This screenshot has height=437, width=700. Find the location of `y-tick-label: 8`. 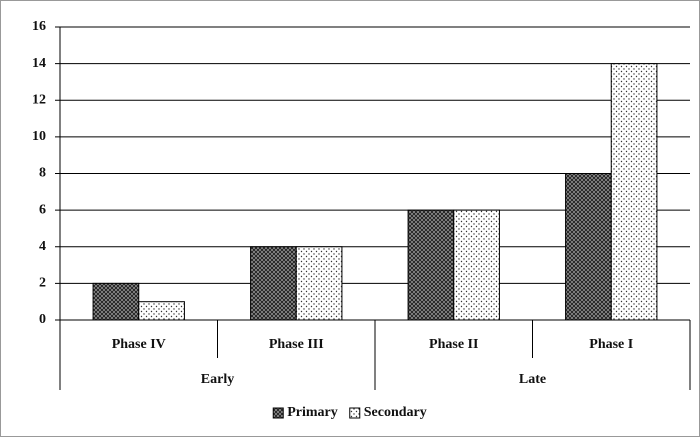

y-tick-label: 8 is located at coordinates (42, 173).